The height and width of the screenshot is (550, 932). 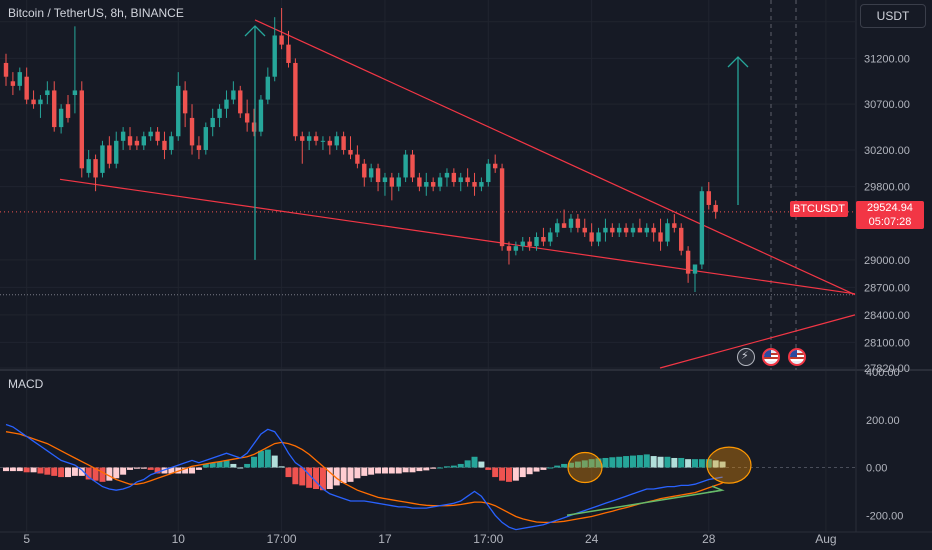 I want to click on projection-arrow-left-head, so click(x=255, y=31).